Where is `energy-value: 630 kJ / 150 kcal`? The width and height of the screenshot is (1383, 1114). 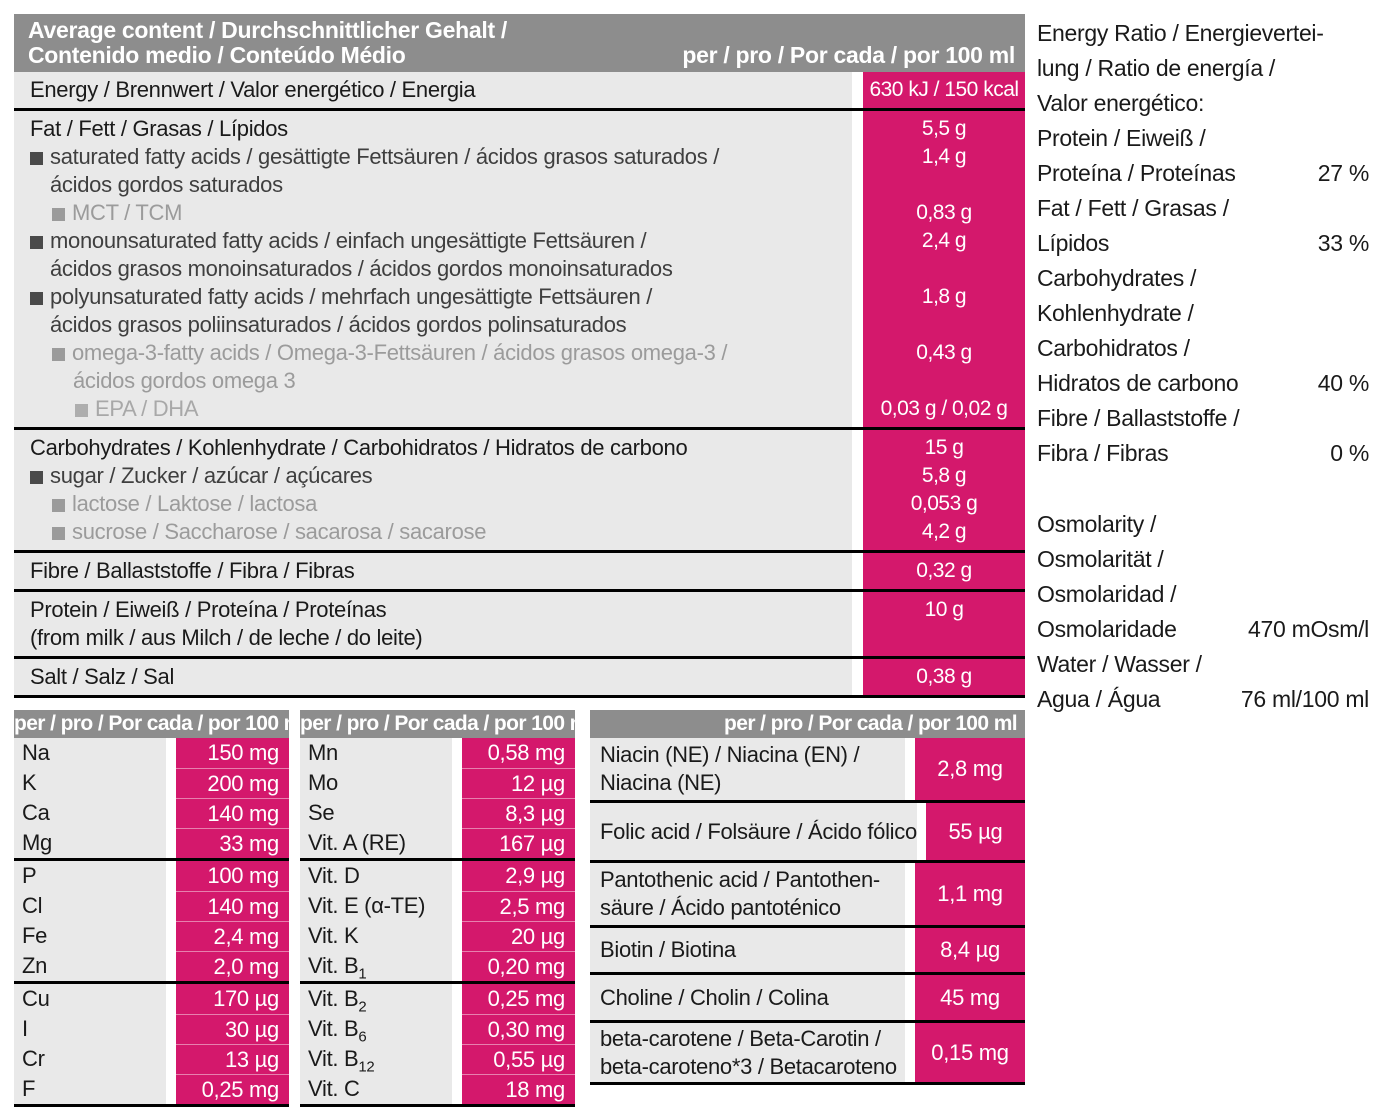
energy-value: 630 kJ / 150 kcal is located at coordinates (944, 89).